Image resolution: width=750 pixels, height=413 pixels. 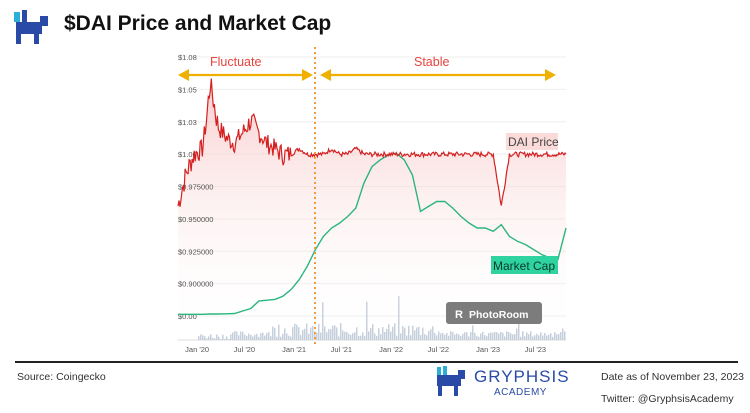 What do you see at coordinates (438, 349) in the screenshot?
I see `x-tick-label: Jul '22` at bounding box center [438, 349].